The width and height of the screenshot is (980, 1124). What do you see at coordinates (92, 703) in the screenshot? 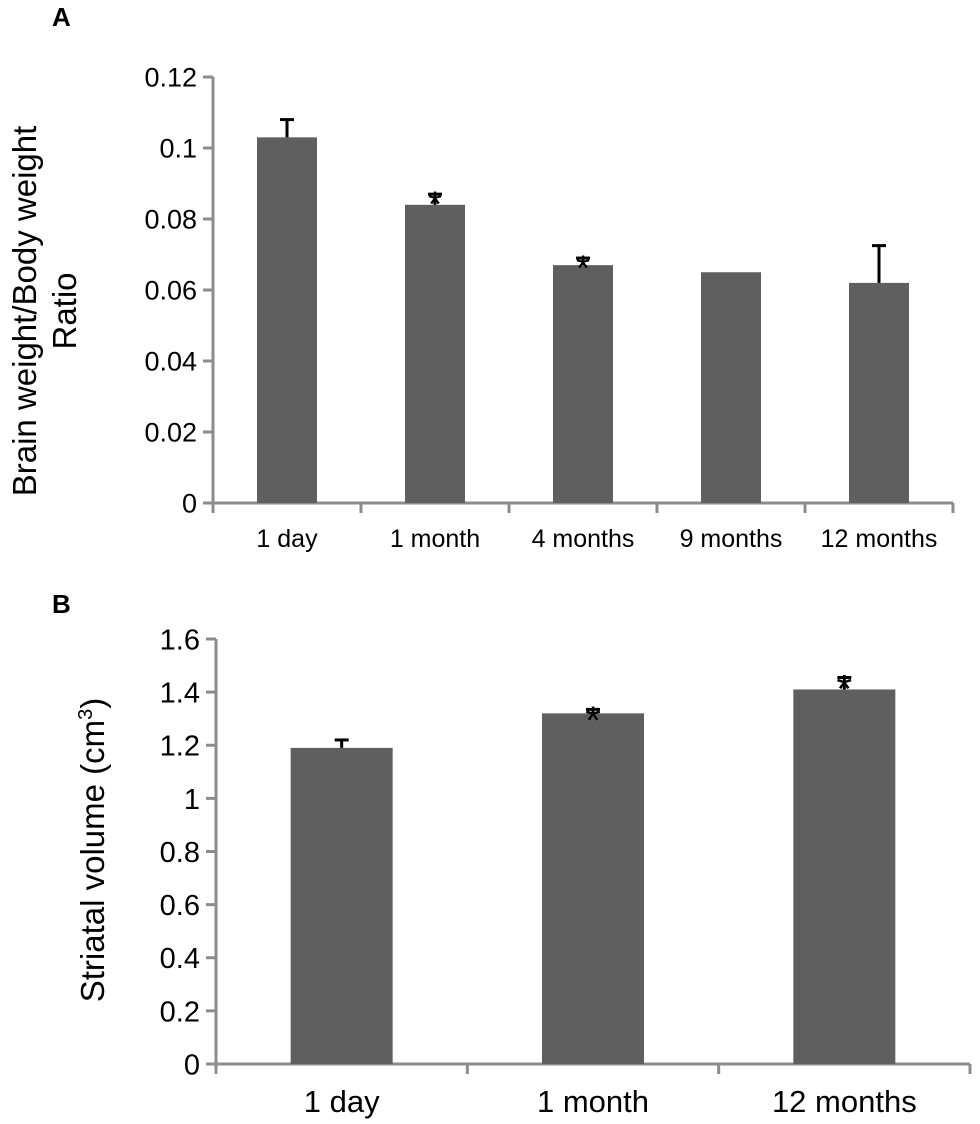
I see `panel-b-y-axis-title-end: )` at bounding box center [92, 703].